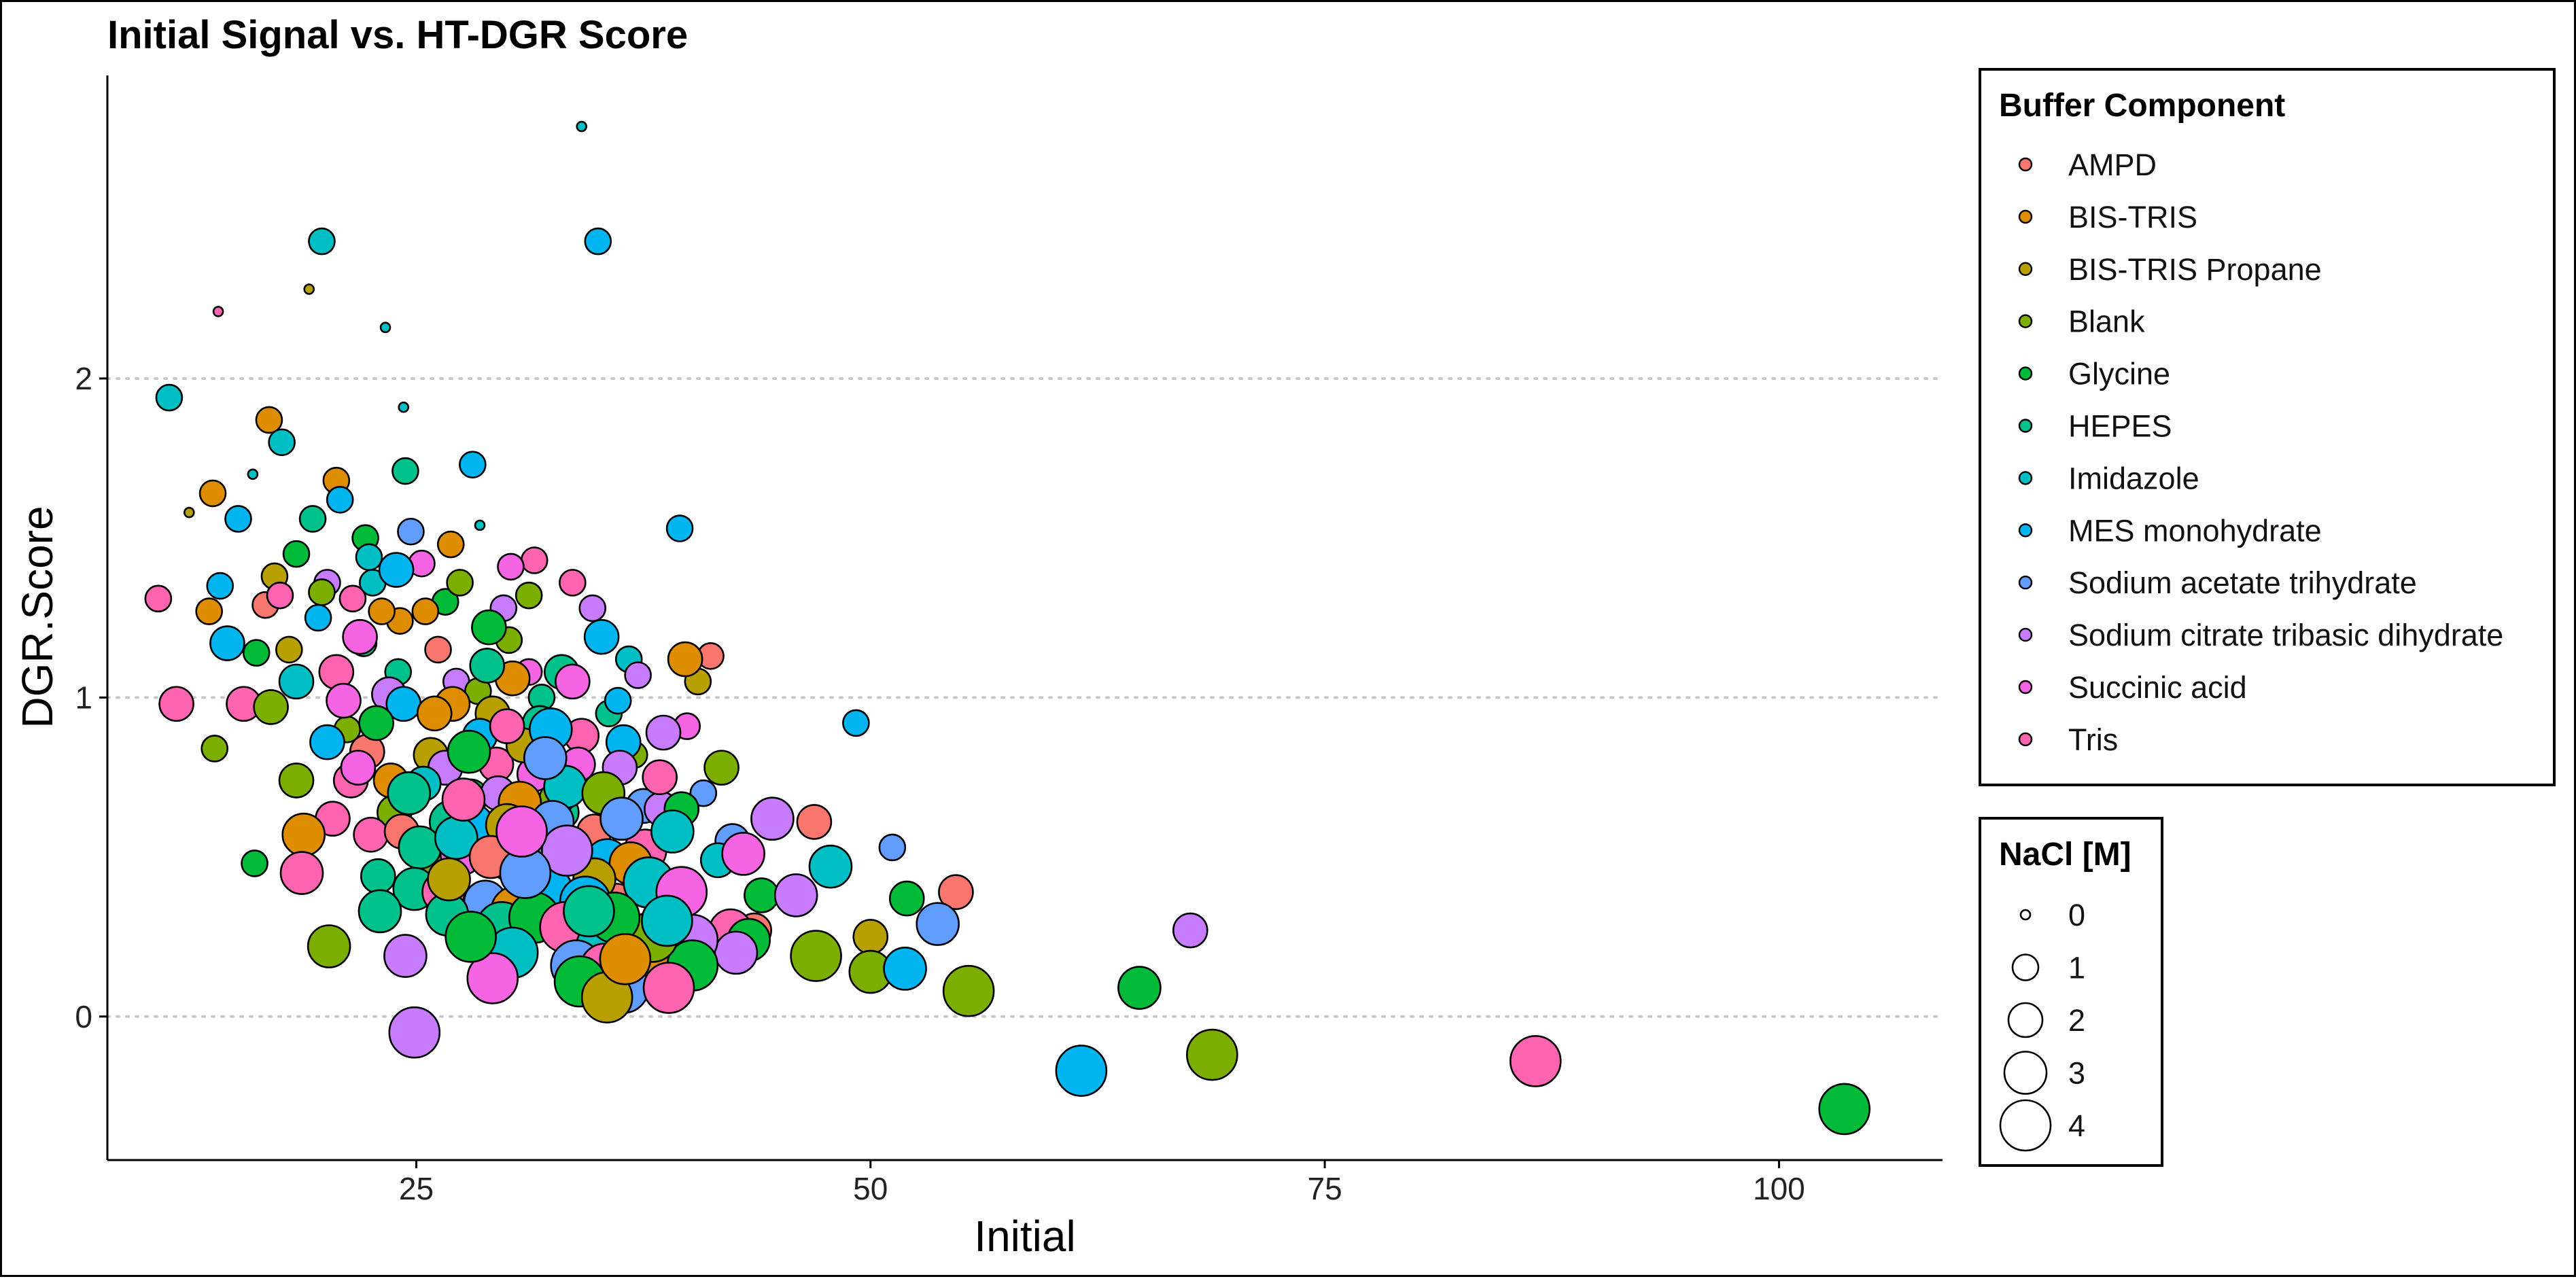 This screenshot has width=2576, height=1279. What do you see at coordinates (2142, 106) in the screenshot?
I see `legend-buffer-title: Buffer Component` at bounding box center [2142, 106].